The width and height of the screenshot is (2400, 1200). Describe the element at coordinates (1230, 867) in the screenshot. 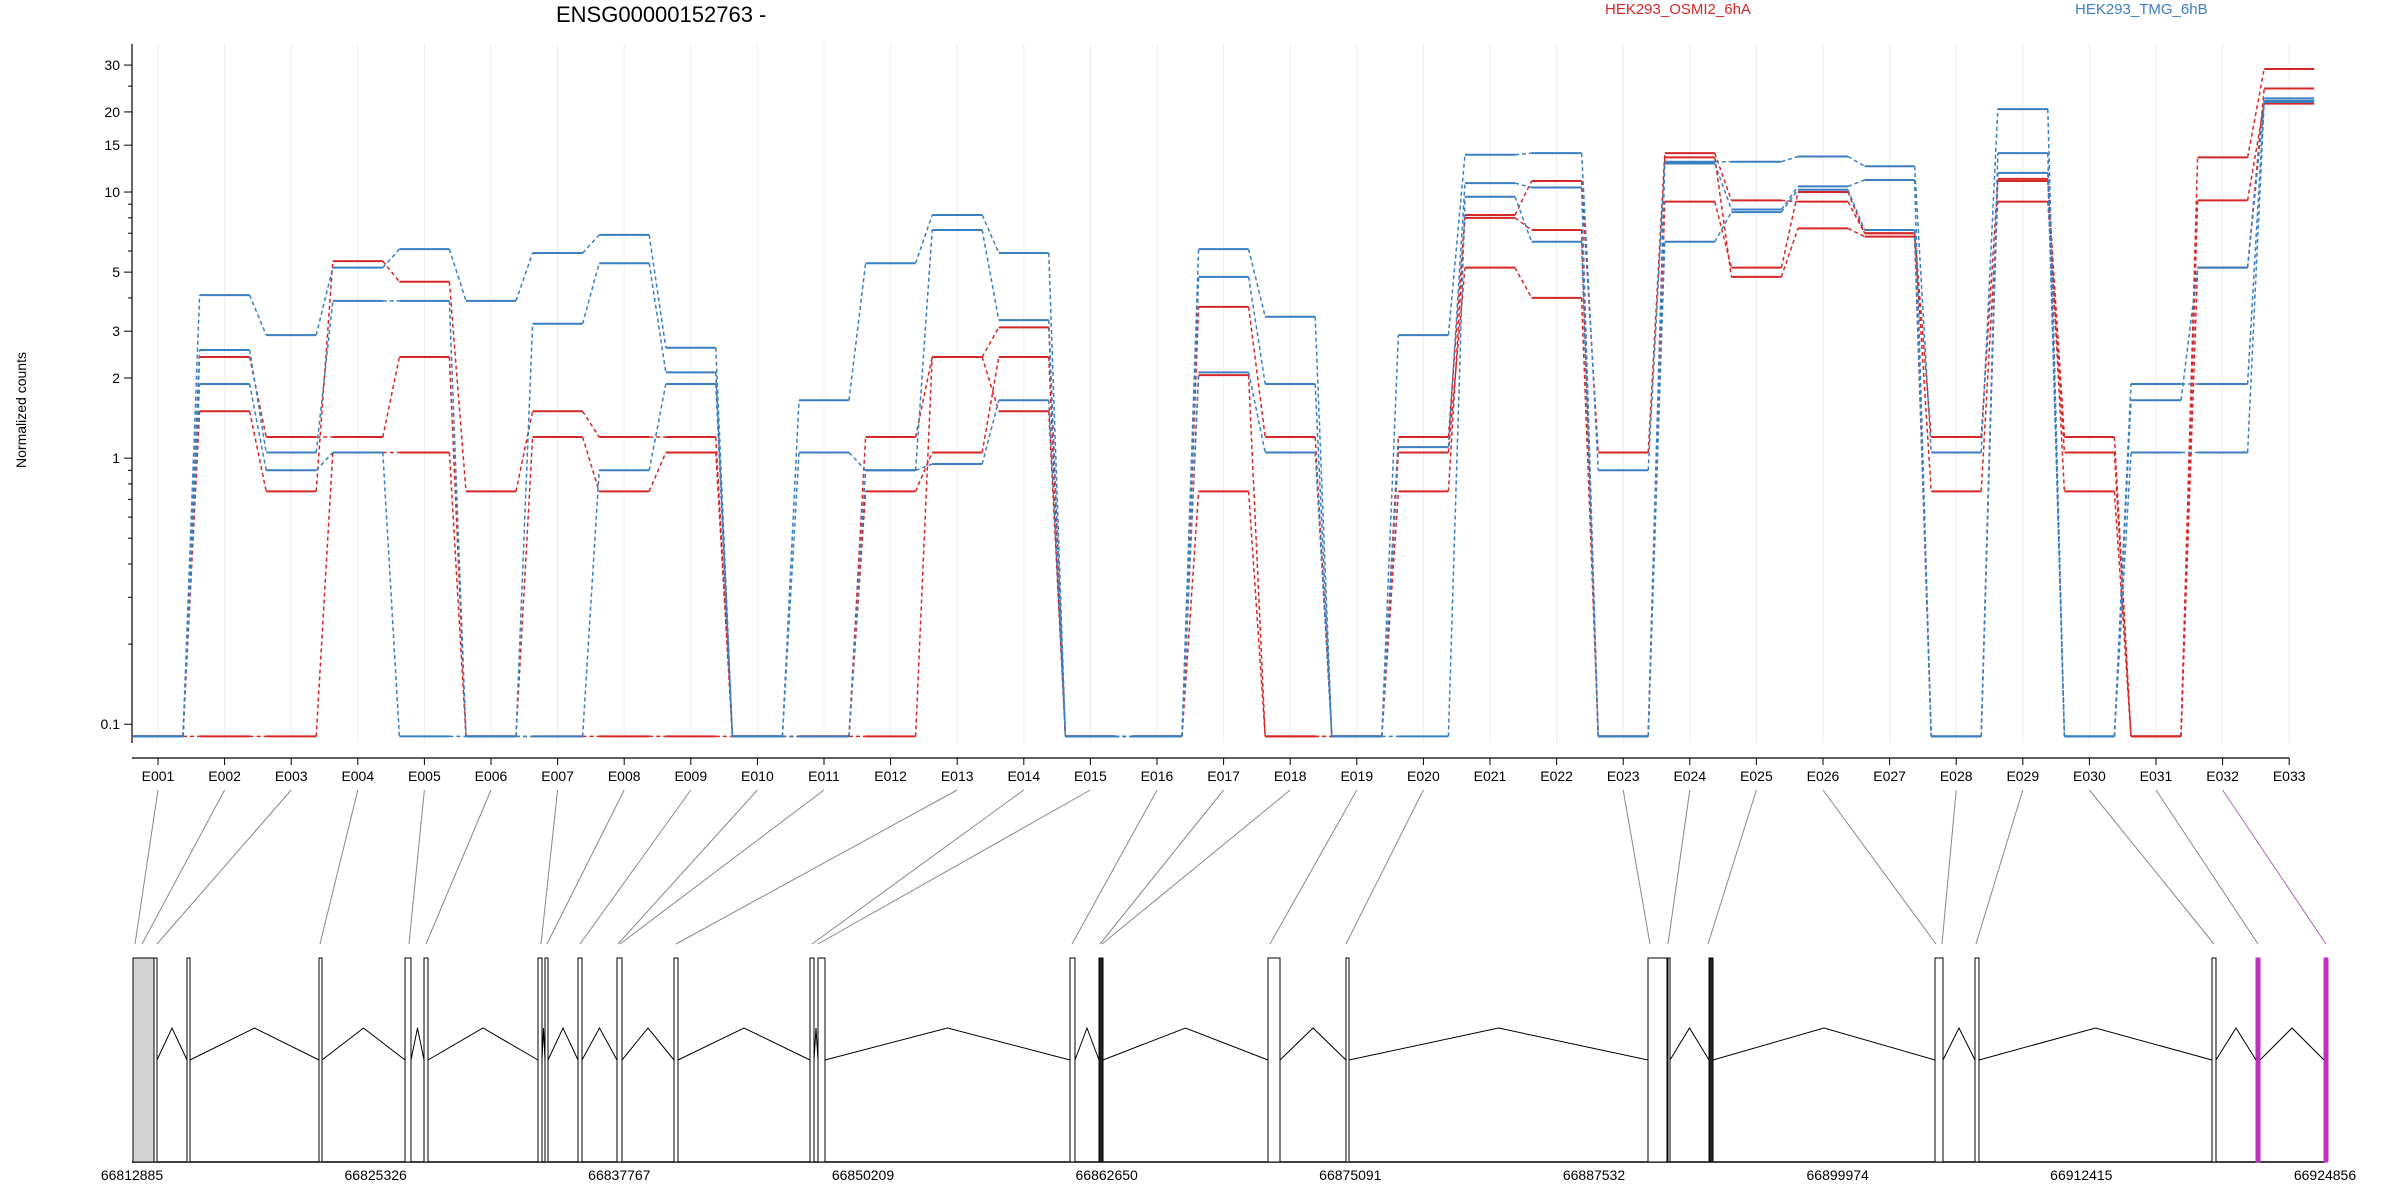

I see `exon-connector-lines` at that location.